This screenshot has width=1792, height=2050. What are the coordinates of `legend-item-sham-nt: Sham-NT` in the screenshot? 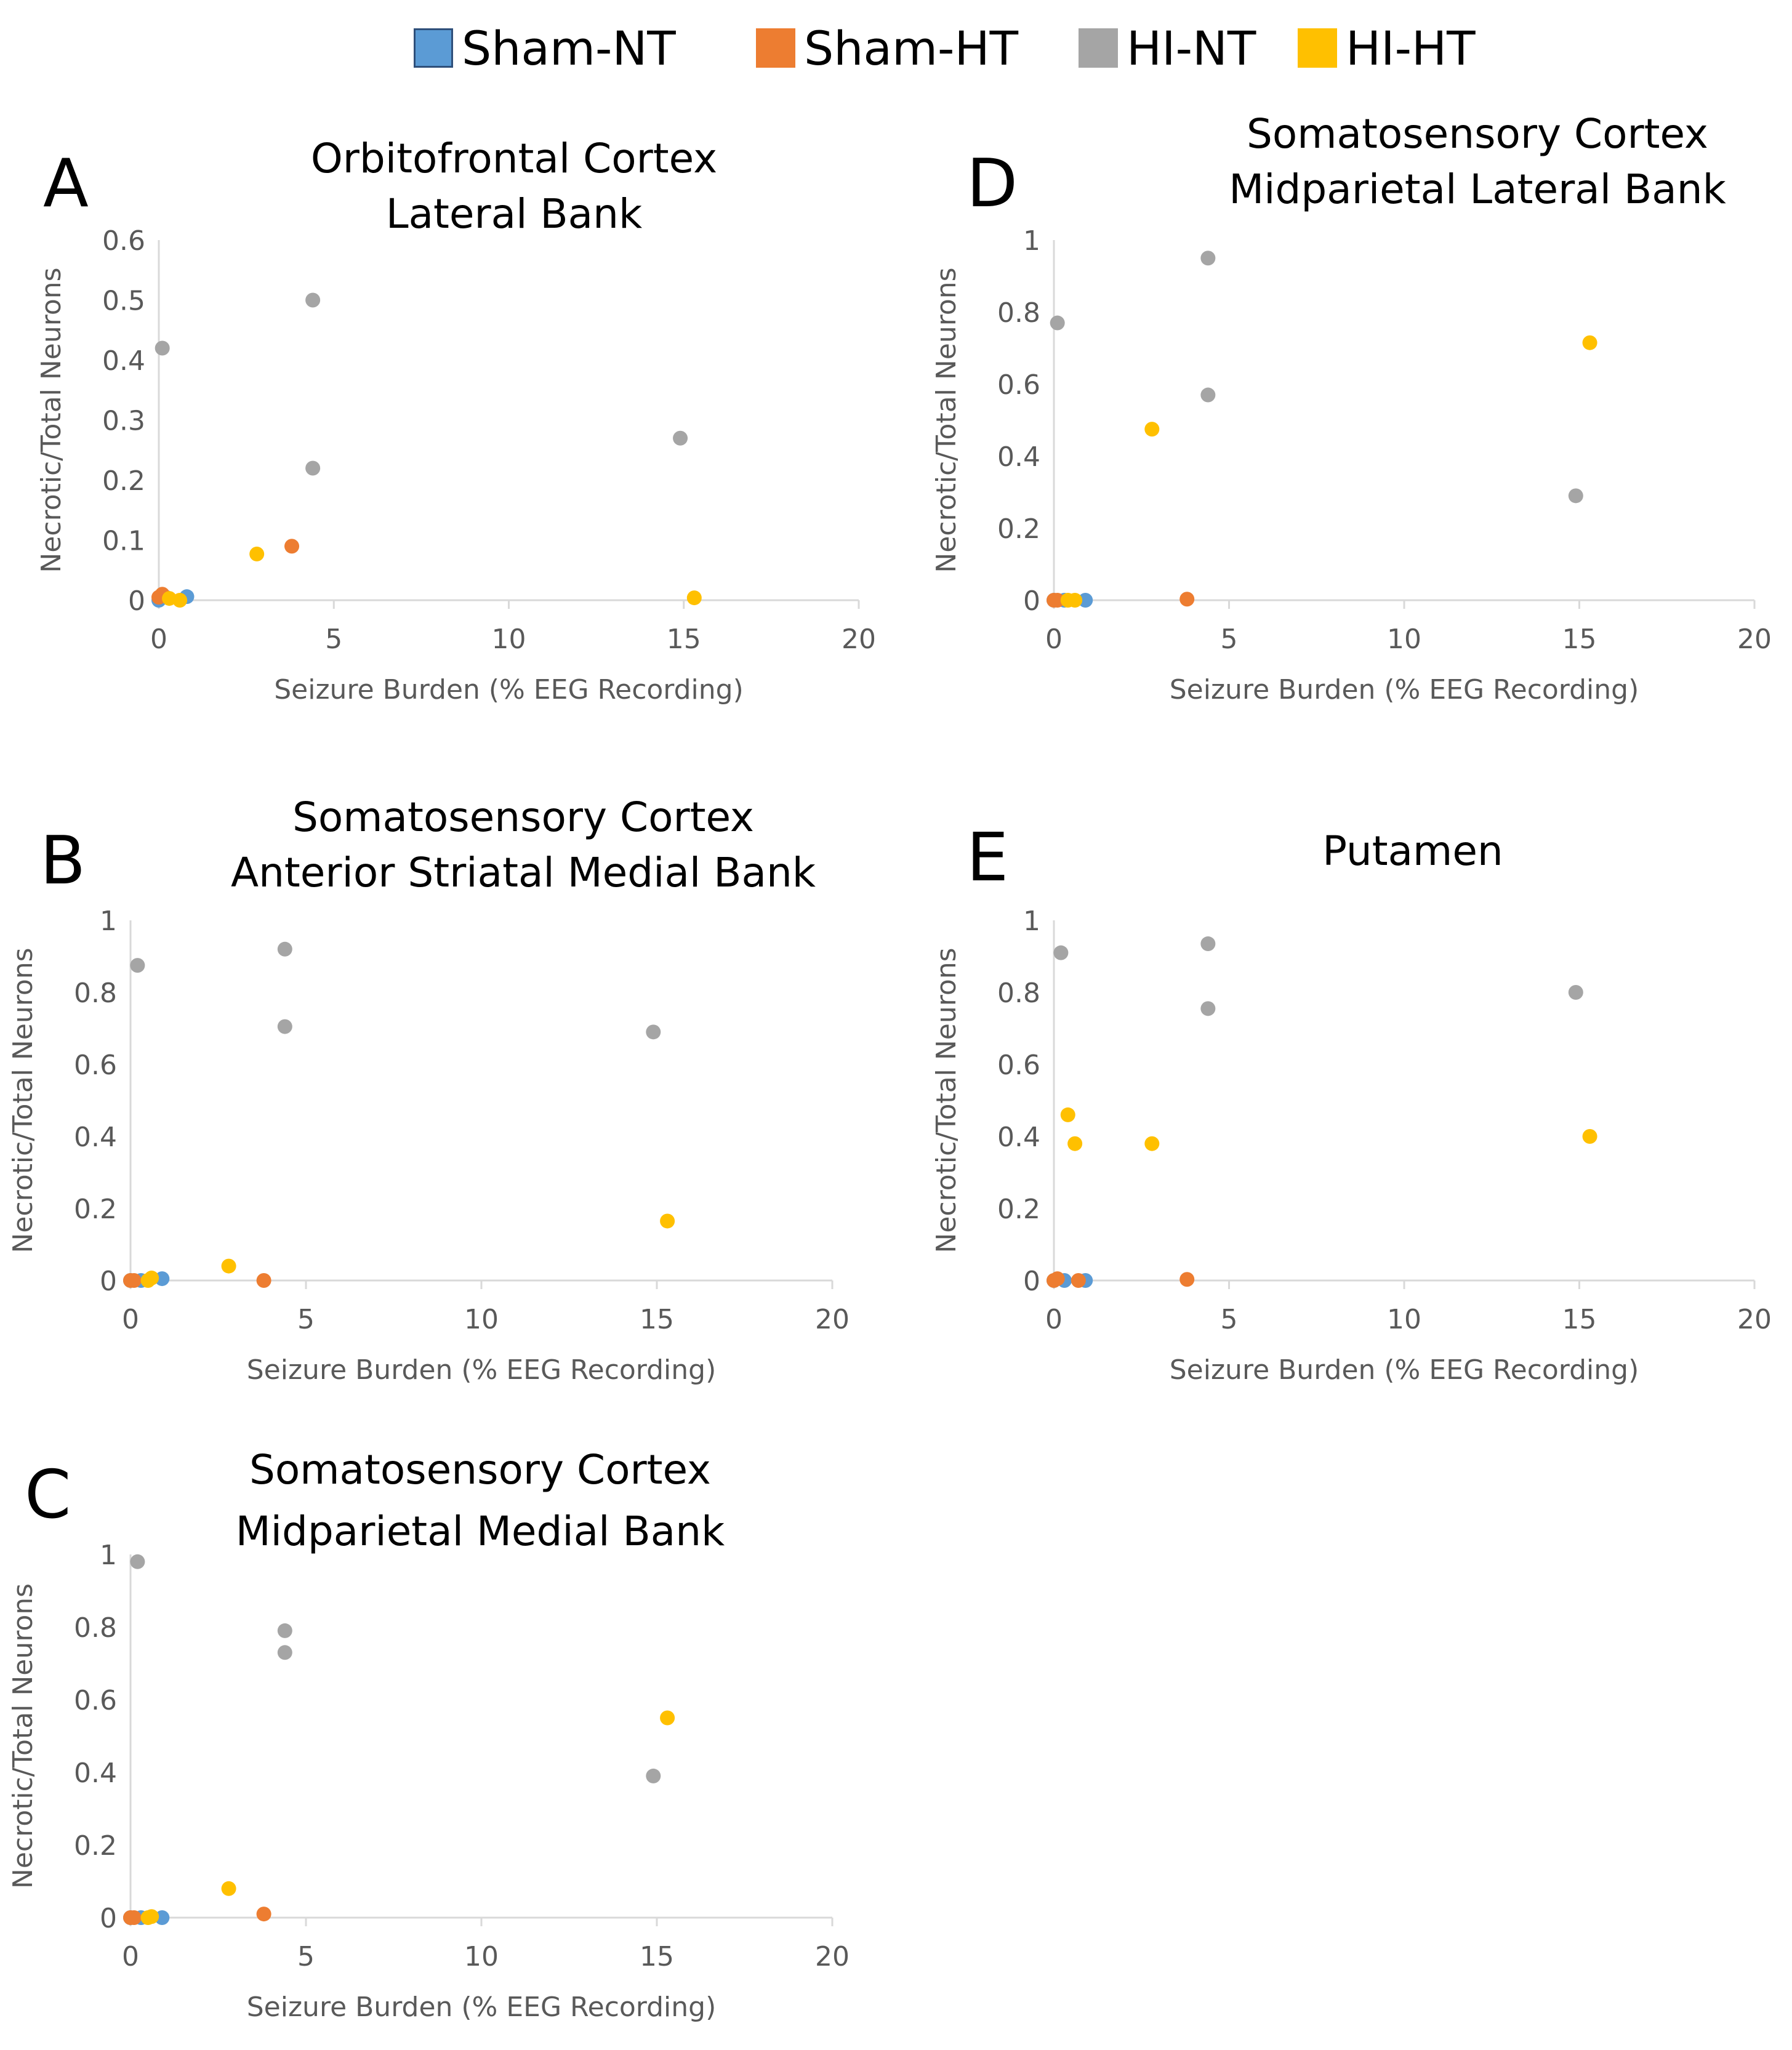 It's located at (545, 48).